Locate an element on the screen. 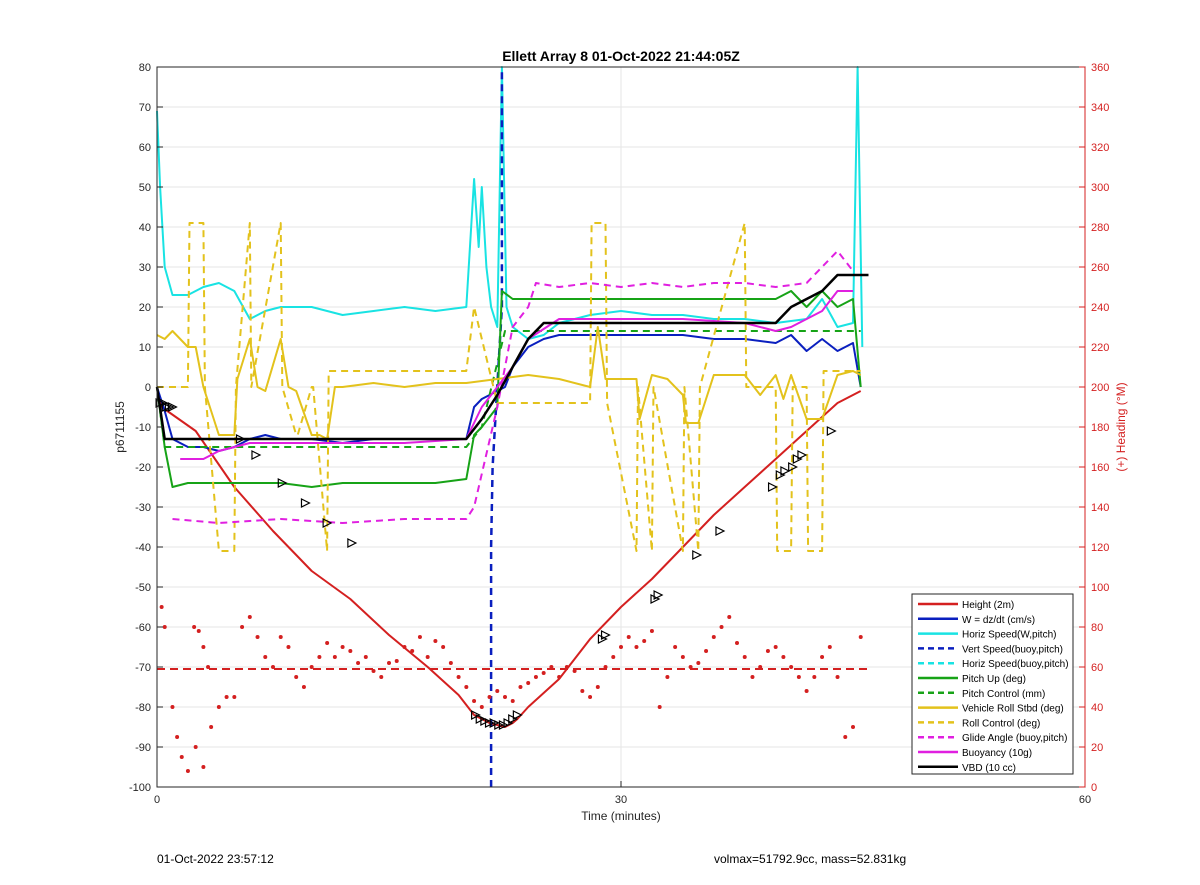  x-tick-label: 30 is located at coordinates (621, 800).